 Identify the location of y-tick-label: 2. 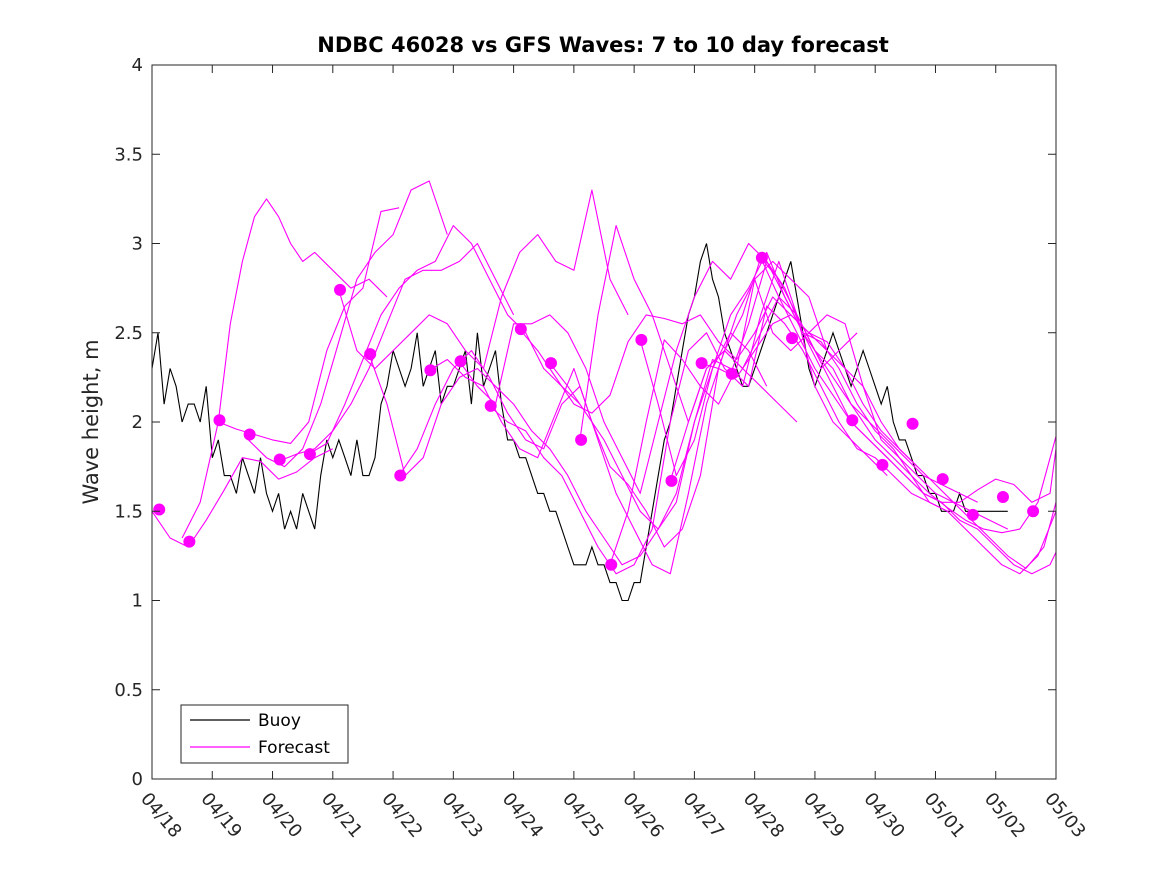
(137, 422).